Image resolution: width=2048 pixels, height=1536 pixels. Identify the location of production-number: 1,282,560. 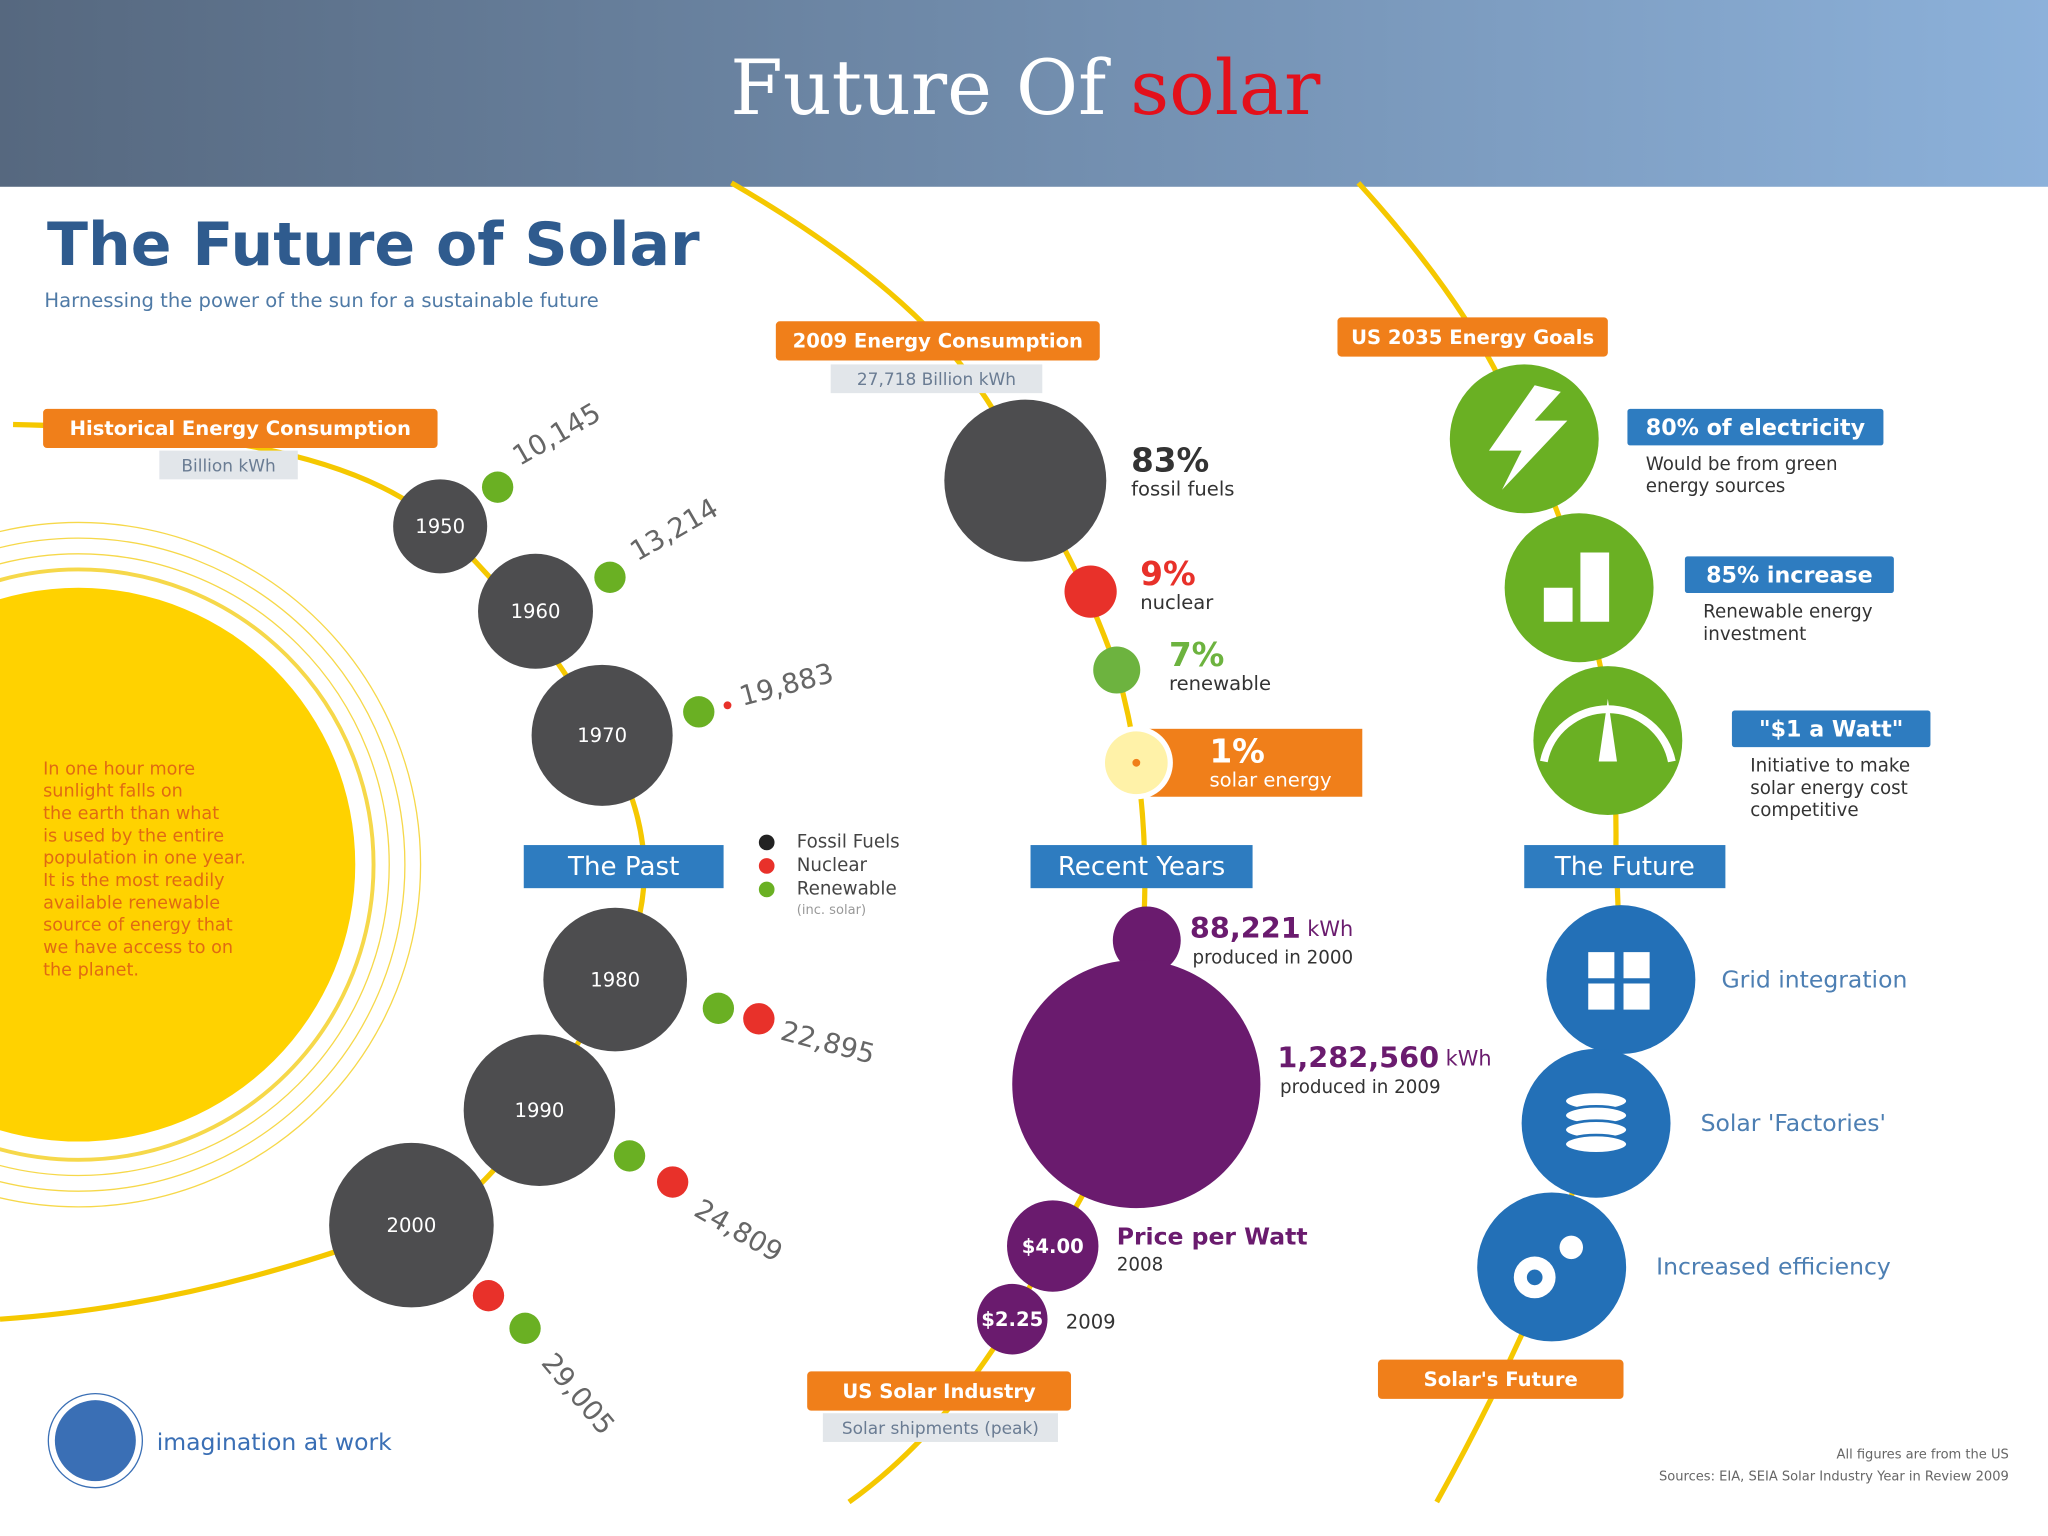
(1358, 1057).